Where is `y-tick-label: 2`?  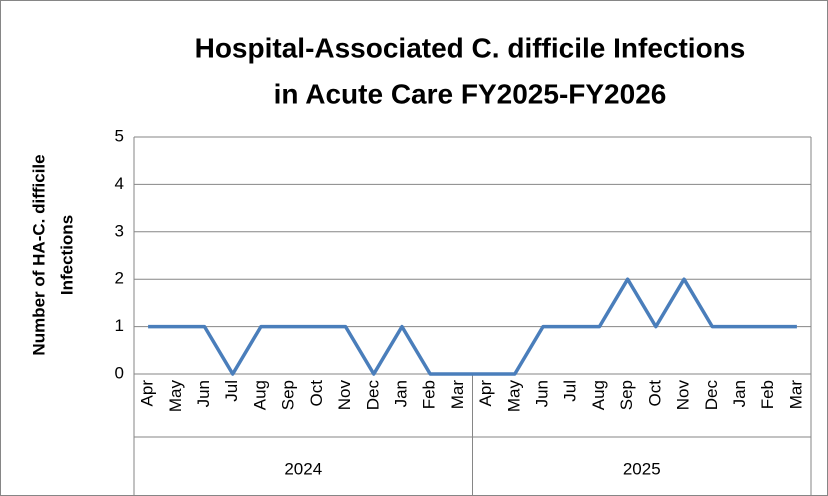 y-tick-label: 2 is located at coordinates (119, 278).